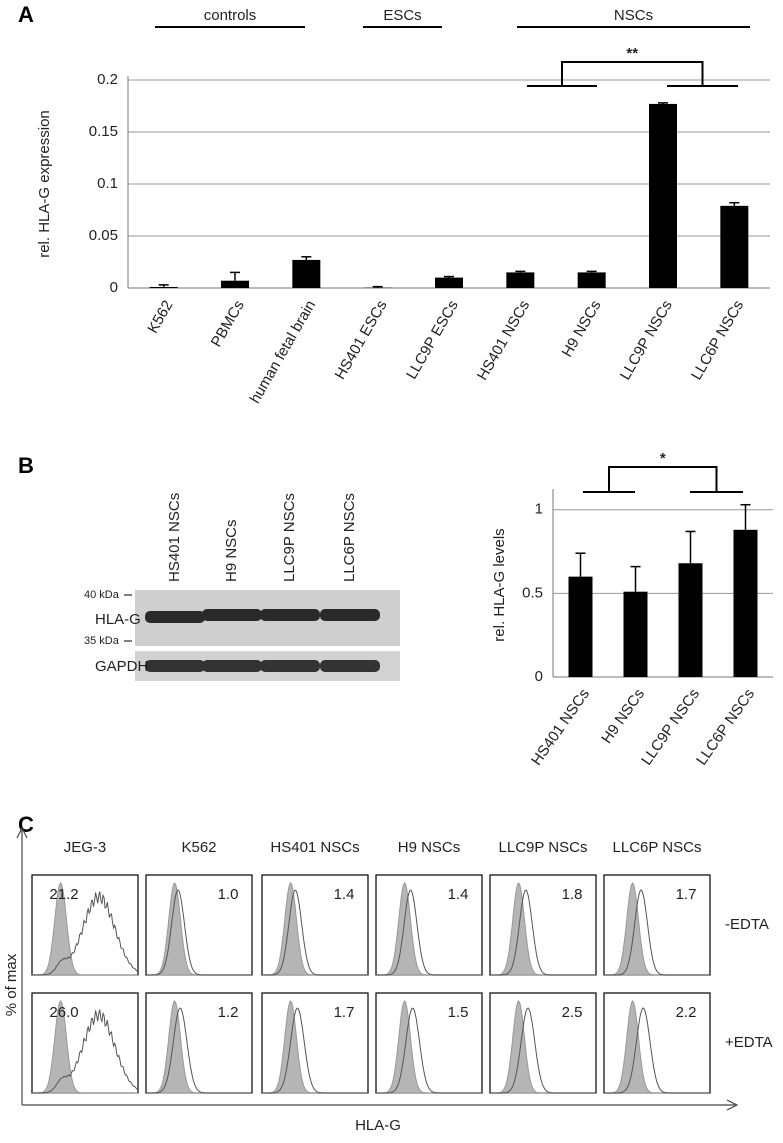  Describe the element at coordinates (118, 619) in the screenshot. I see `row-label: HLA-G` at that location.